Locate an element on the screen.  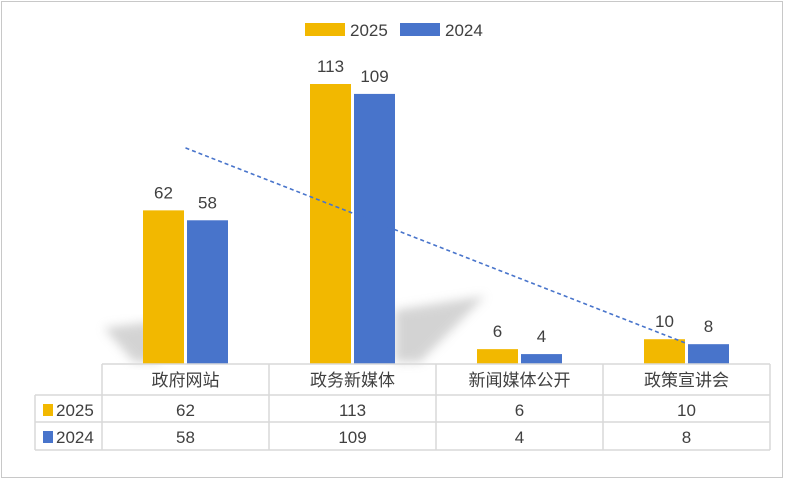
table-cell: 4 is located at coordinates (519, 437).